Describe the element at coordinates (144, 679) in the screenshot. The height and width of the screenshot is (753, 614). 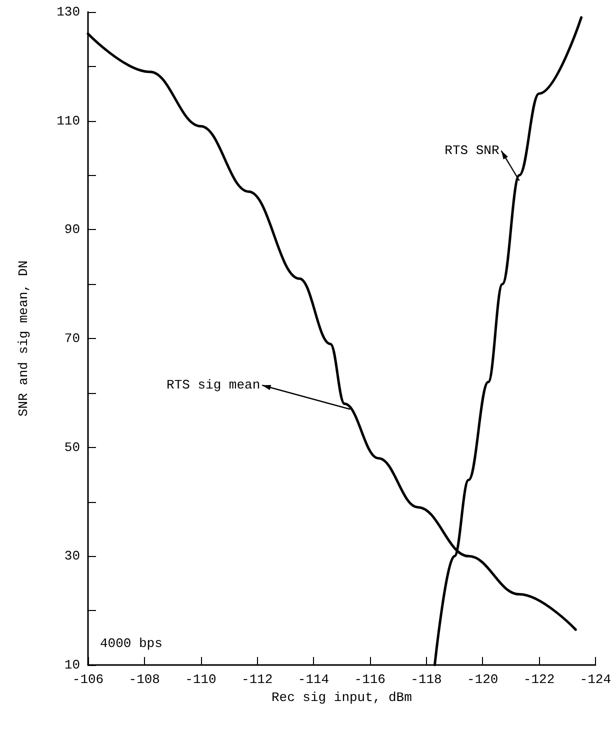
I see `x-tick-label: -108` at that location.